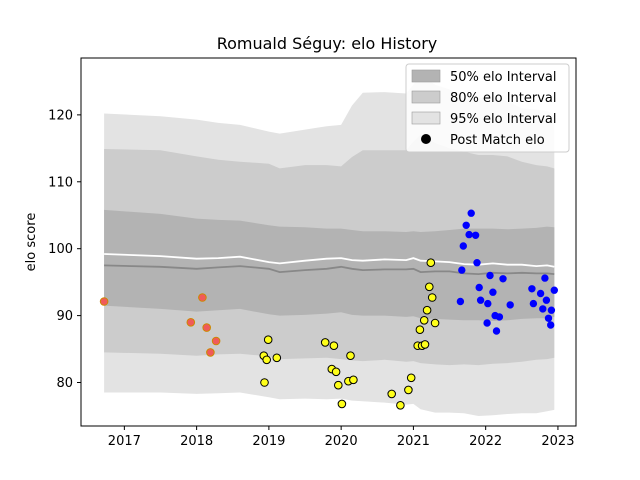  I want to click on x-tick-label: 2019, so click(268, 441).